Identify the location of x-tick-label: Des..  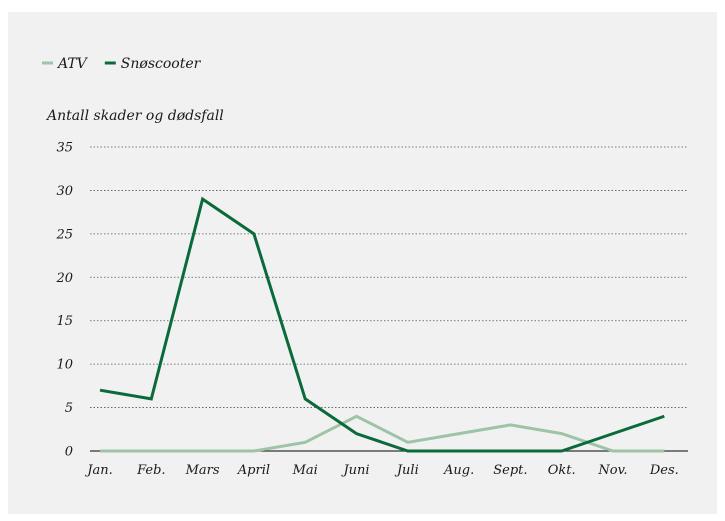
(664, 470).